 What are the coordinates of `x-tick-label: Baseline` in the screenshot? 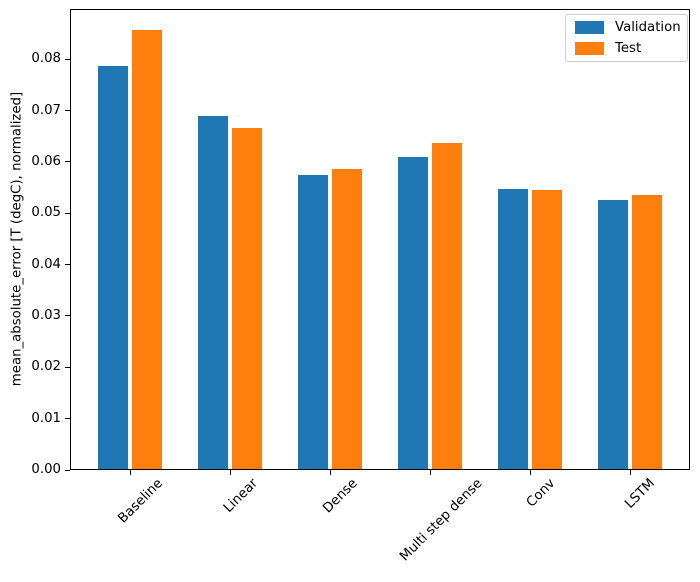 It's located at (140, 501).